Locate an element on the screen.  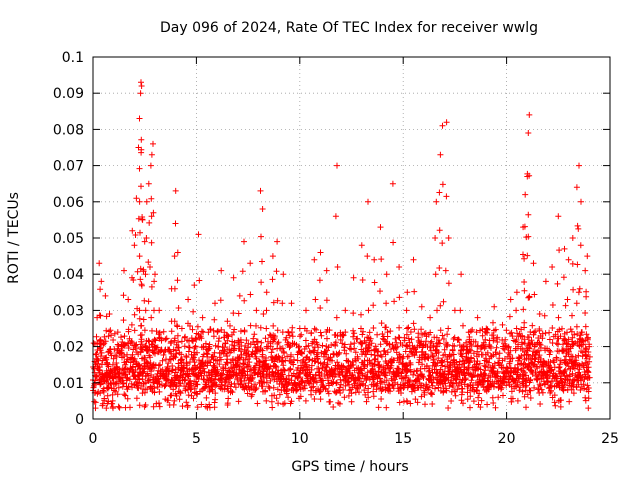
x-tick-label: 10 is located at coordinates (300, 439).